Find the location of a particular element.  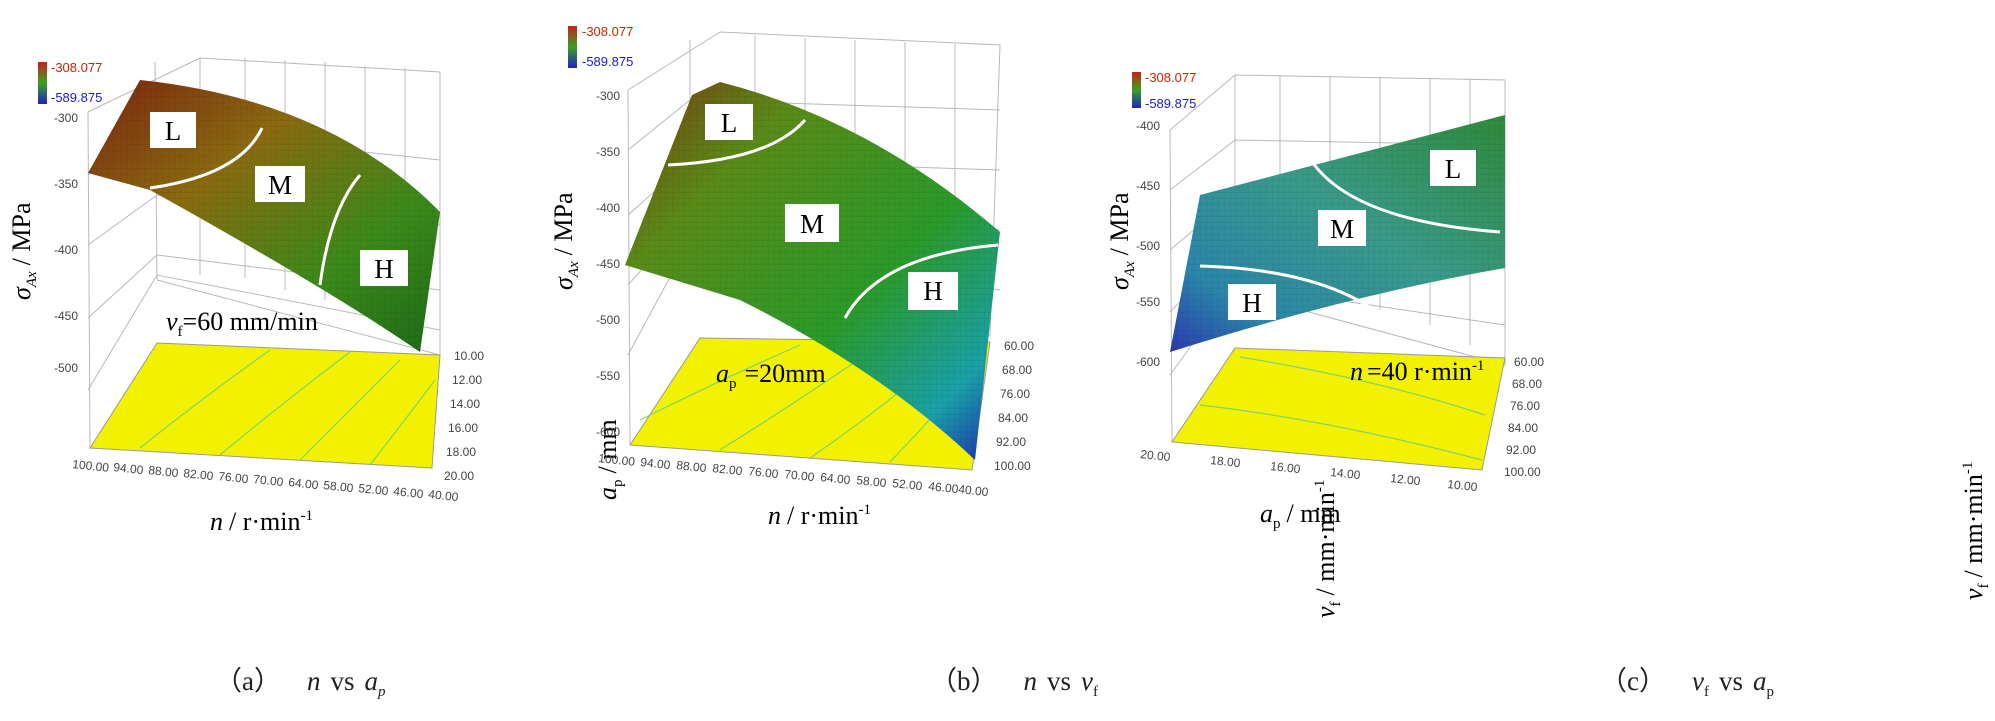

y-tick: 16.00 is located at coordinates (463, 428).